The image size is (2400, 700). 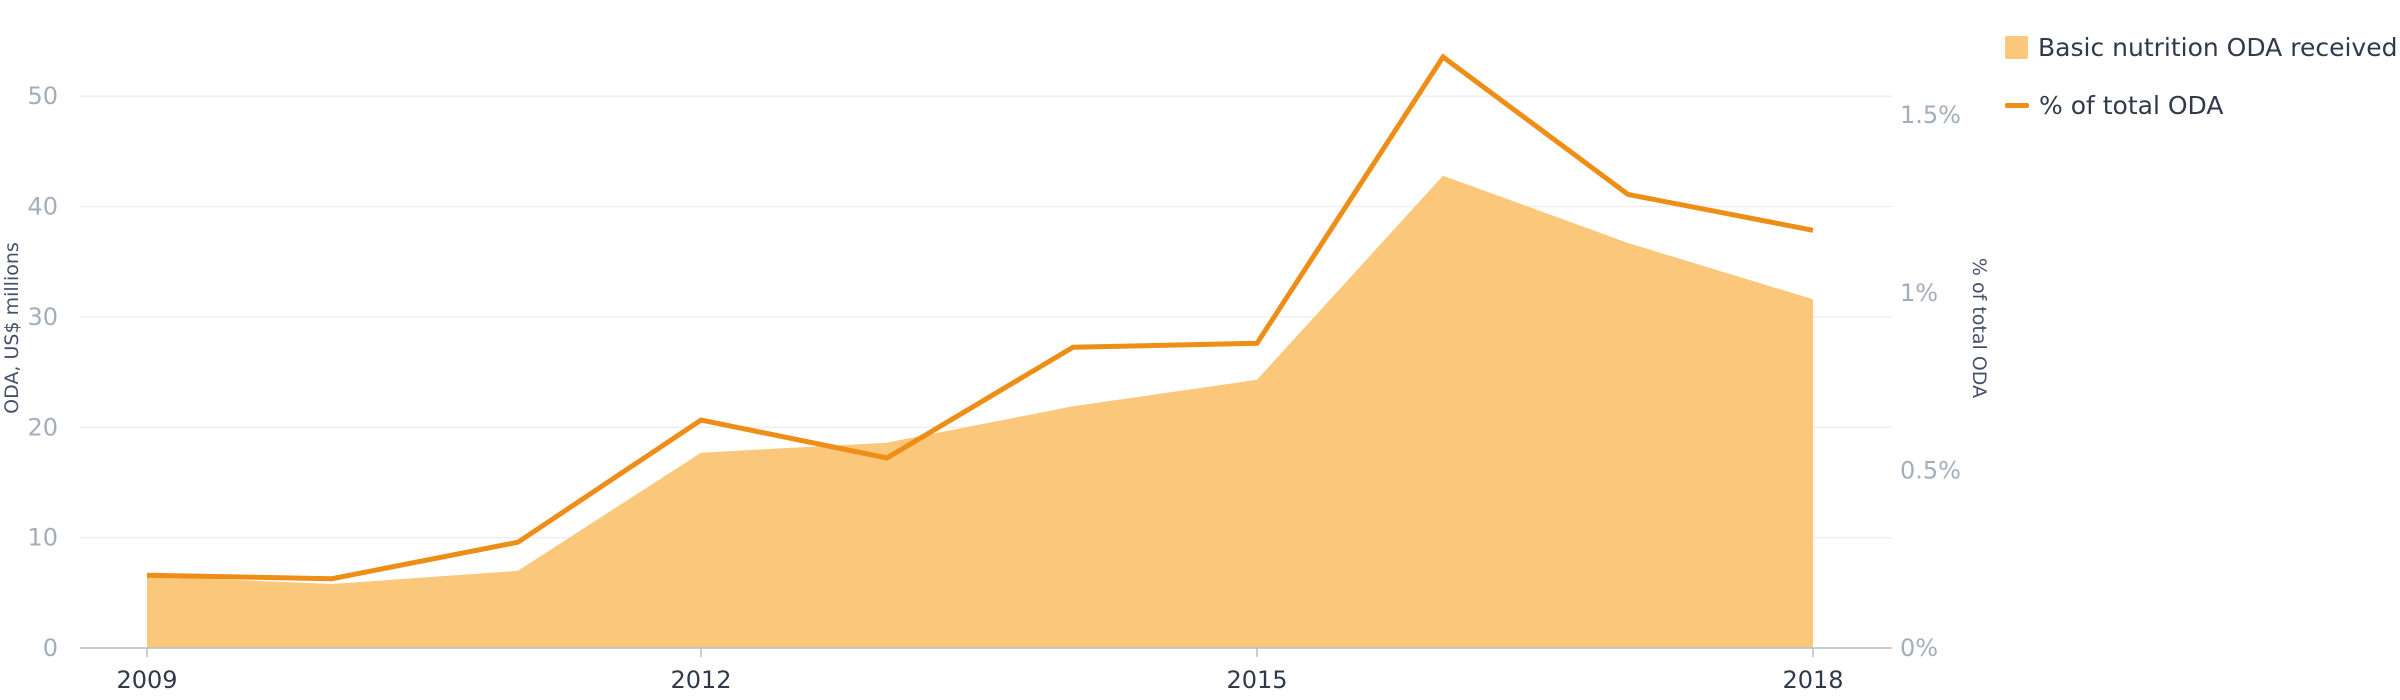 I want to click on y-right-axis-title: % of total ODA, so click(x=1979, y=328).